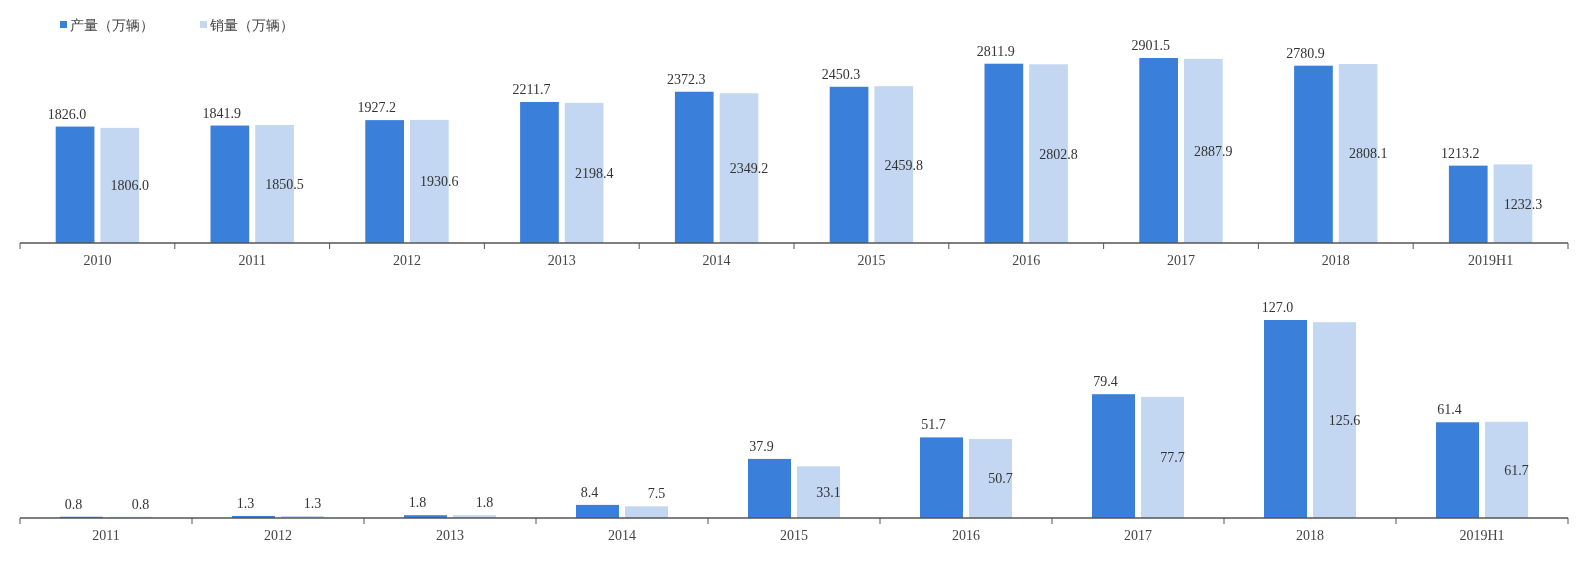 This screenshot has height=570, width=1587. What do you see at coordinates (1523, 204) in the screenshot?
I see `data-label: 1232.3` at bounding box center [1523, 204].